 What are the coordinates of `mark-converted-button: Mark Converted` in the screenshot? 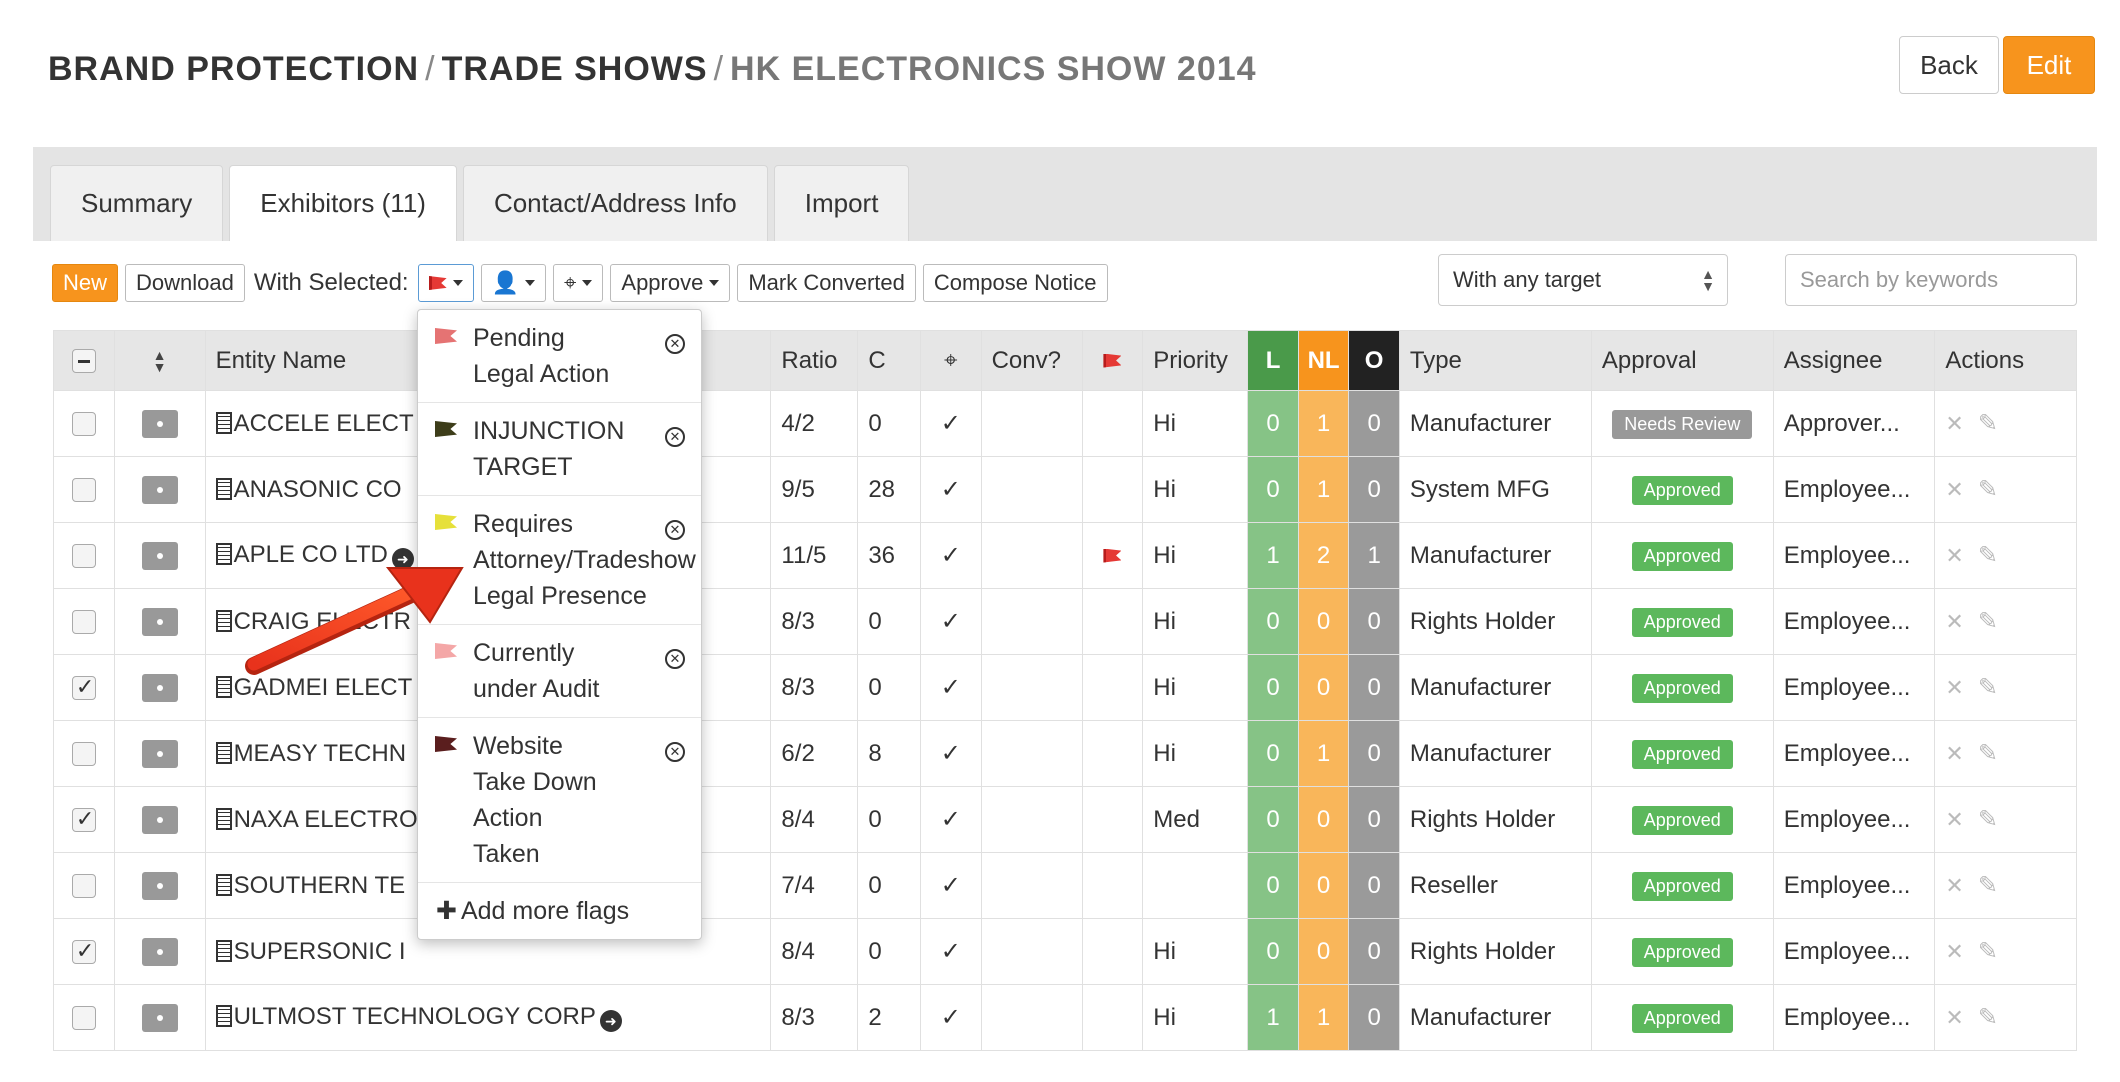 It's located at (826, 283).